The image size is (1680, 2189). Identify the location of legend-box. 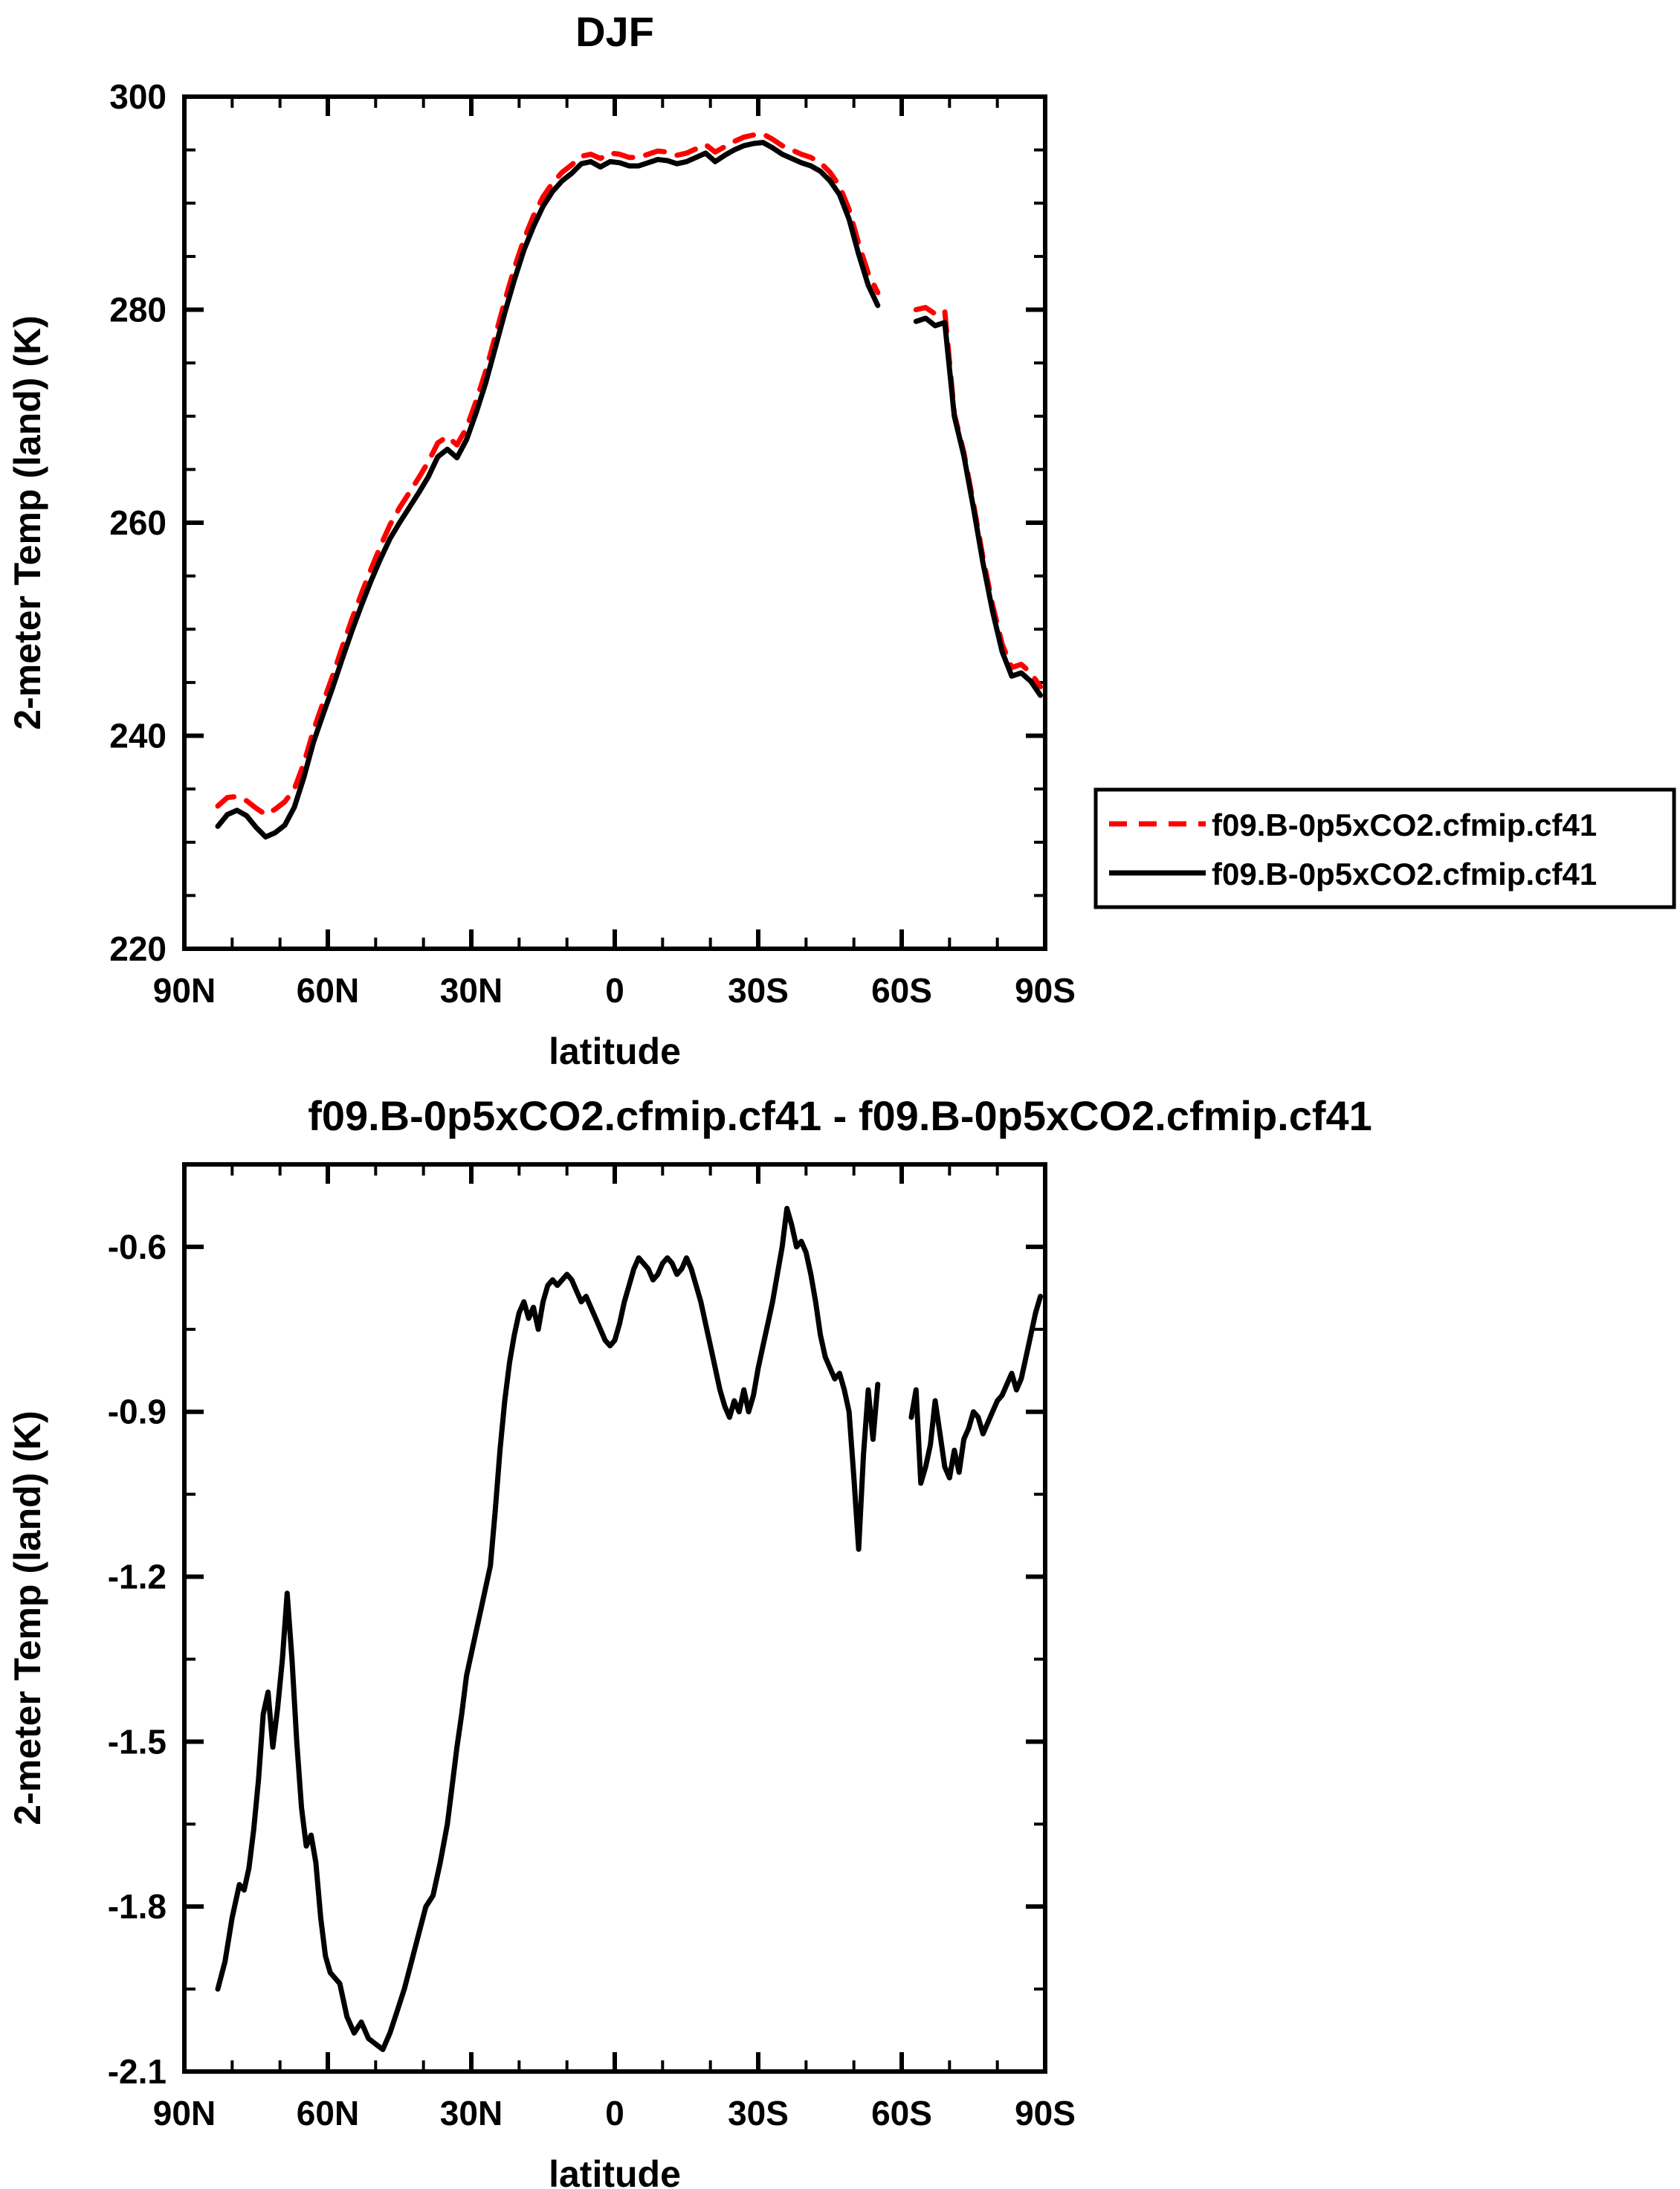
(1385, 848).